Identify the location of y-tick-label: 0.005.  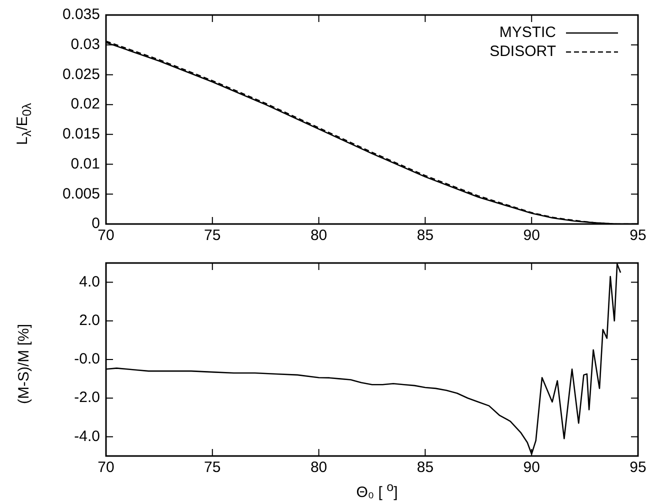
(81, 193).